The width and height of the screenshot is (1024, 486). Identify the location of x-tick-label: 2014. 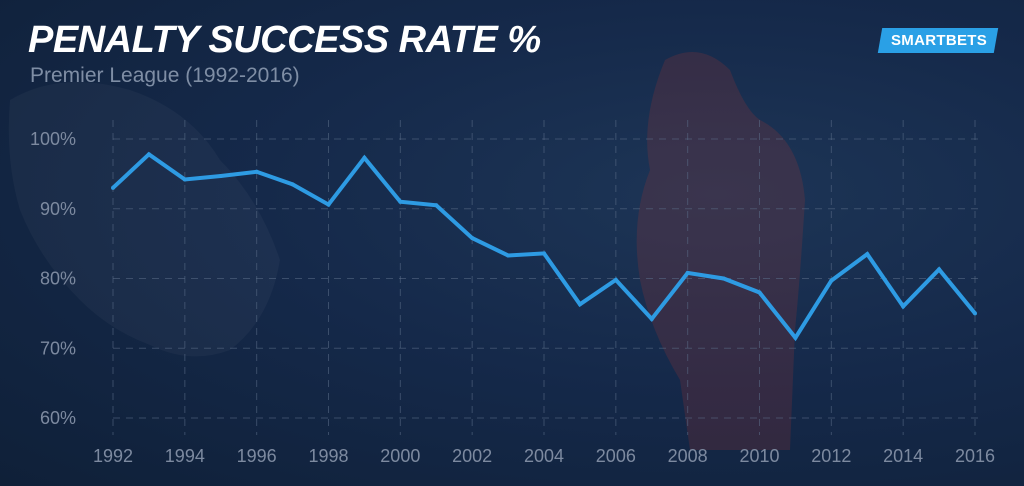
(903, 456).